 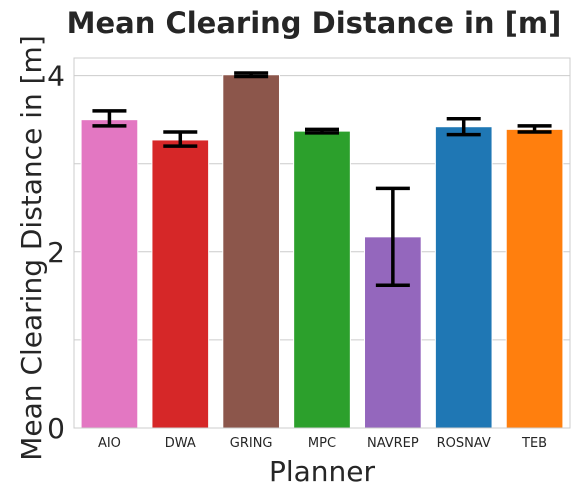 What do you see at coordinates (180, 443) in the screenshot?
I see `x-tick-label: DWA` at bounding box center [180, 443].